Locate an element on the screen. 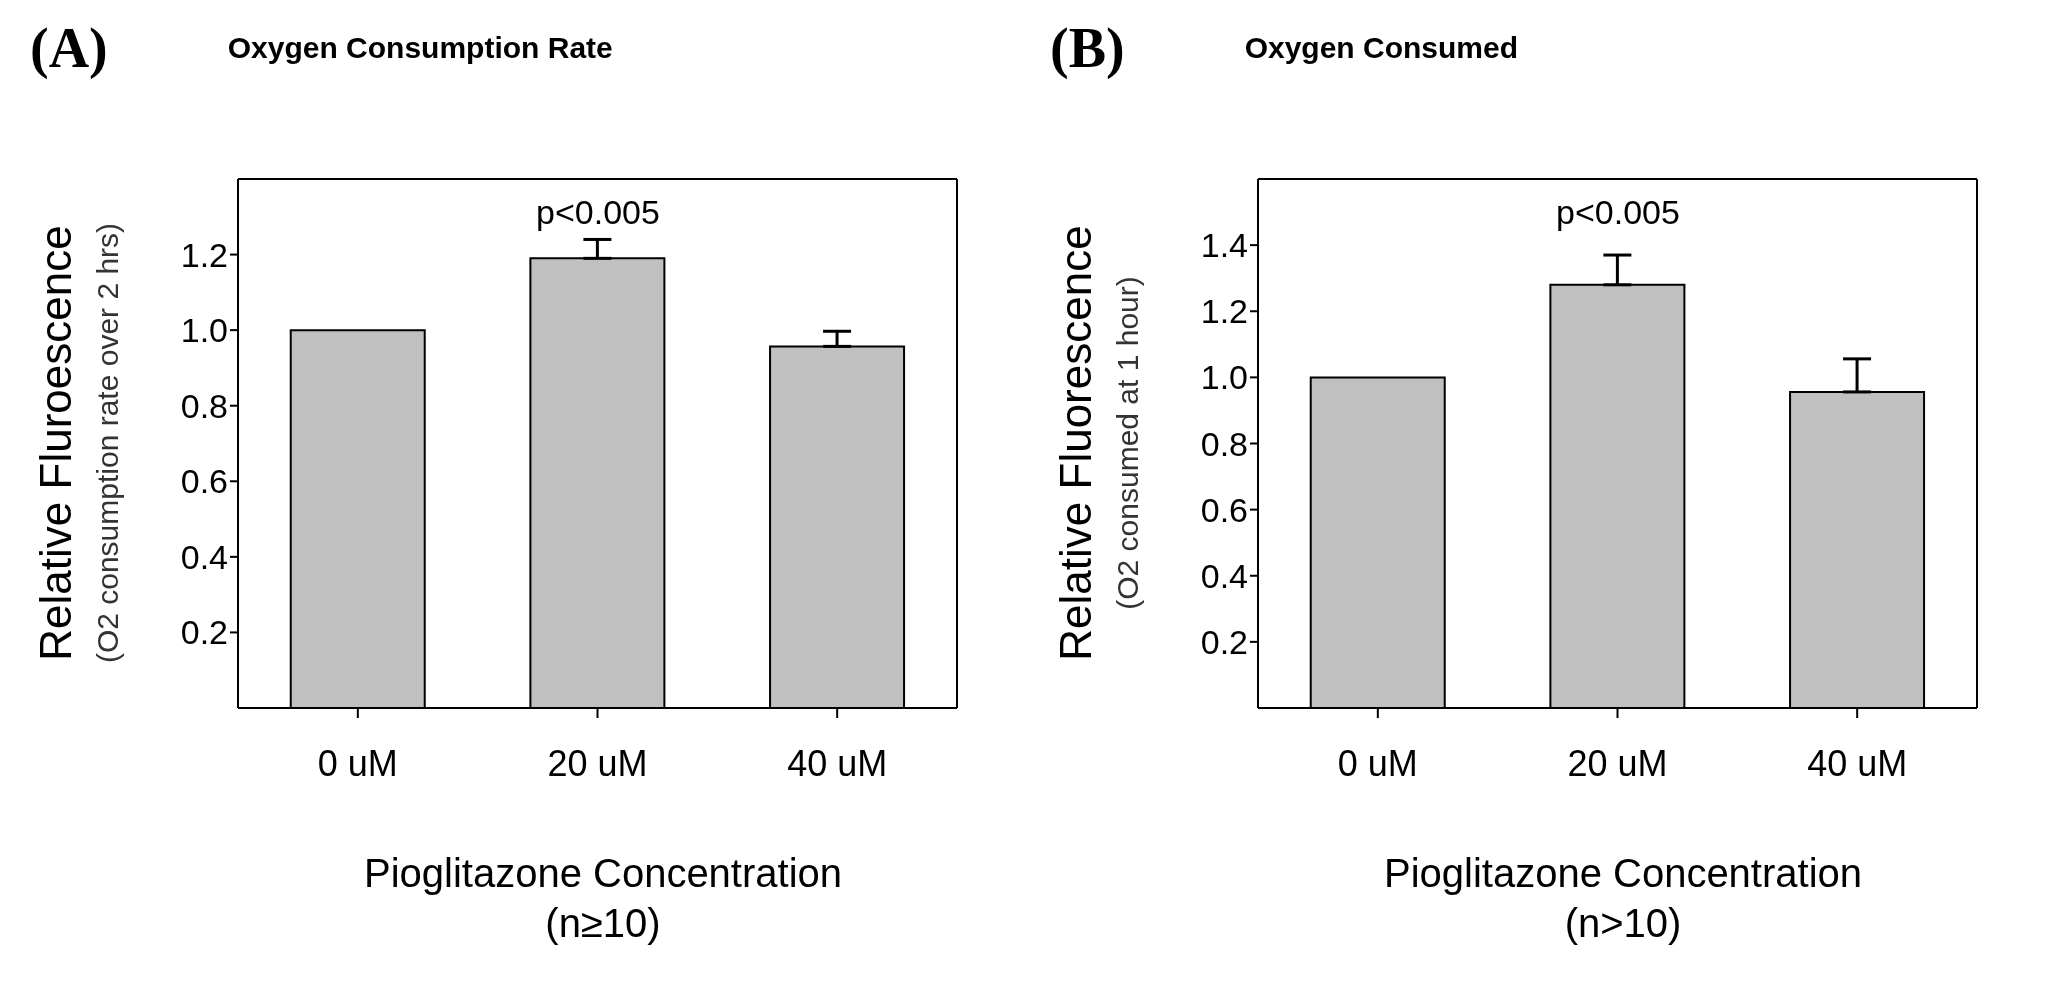 The image size is (2070, 982). y-axis-title: Relative Fluroescence (O2 consumption rate over 2 hrs) is located at coordinates (78, 443).